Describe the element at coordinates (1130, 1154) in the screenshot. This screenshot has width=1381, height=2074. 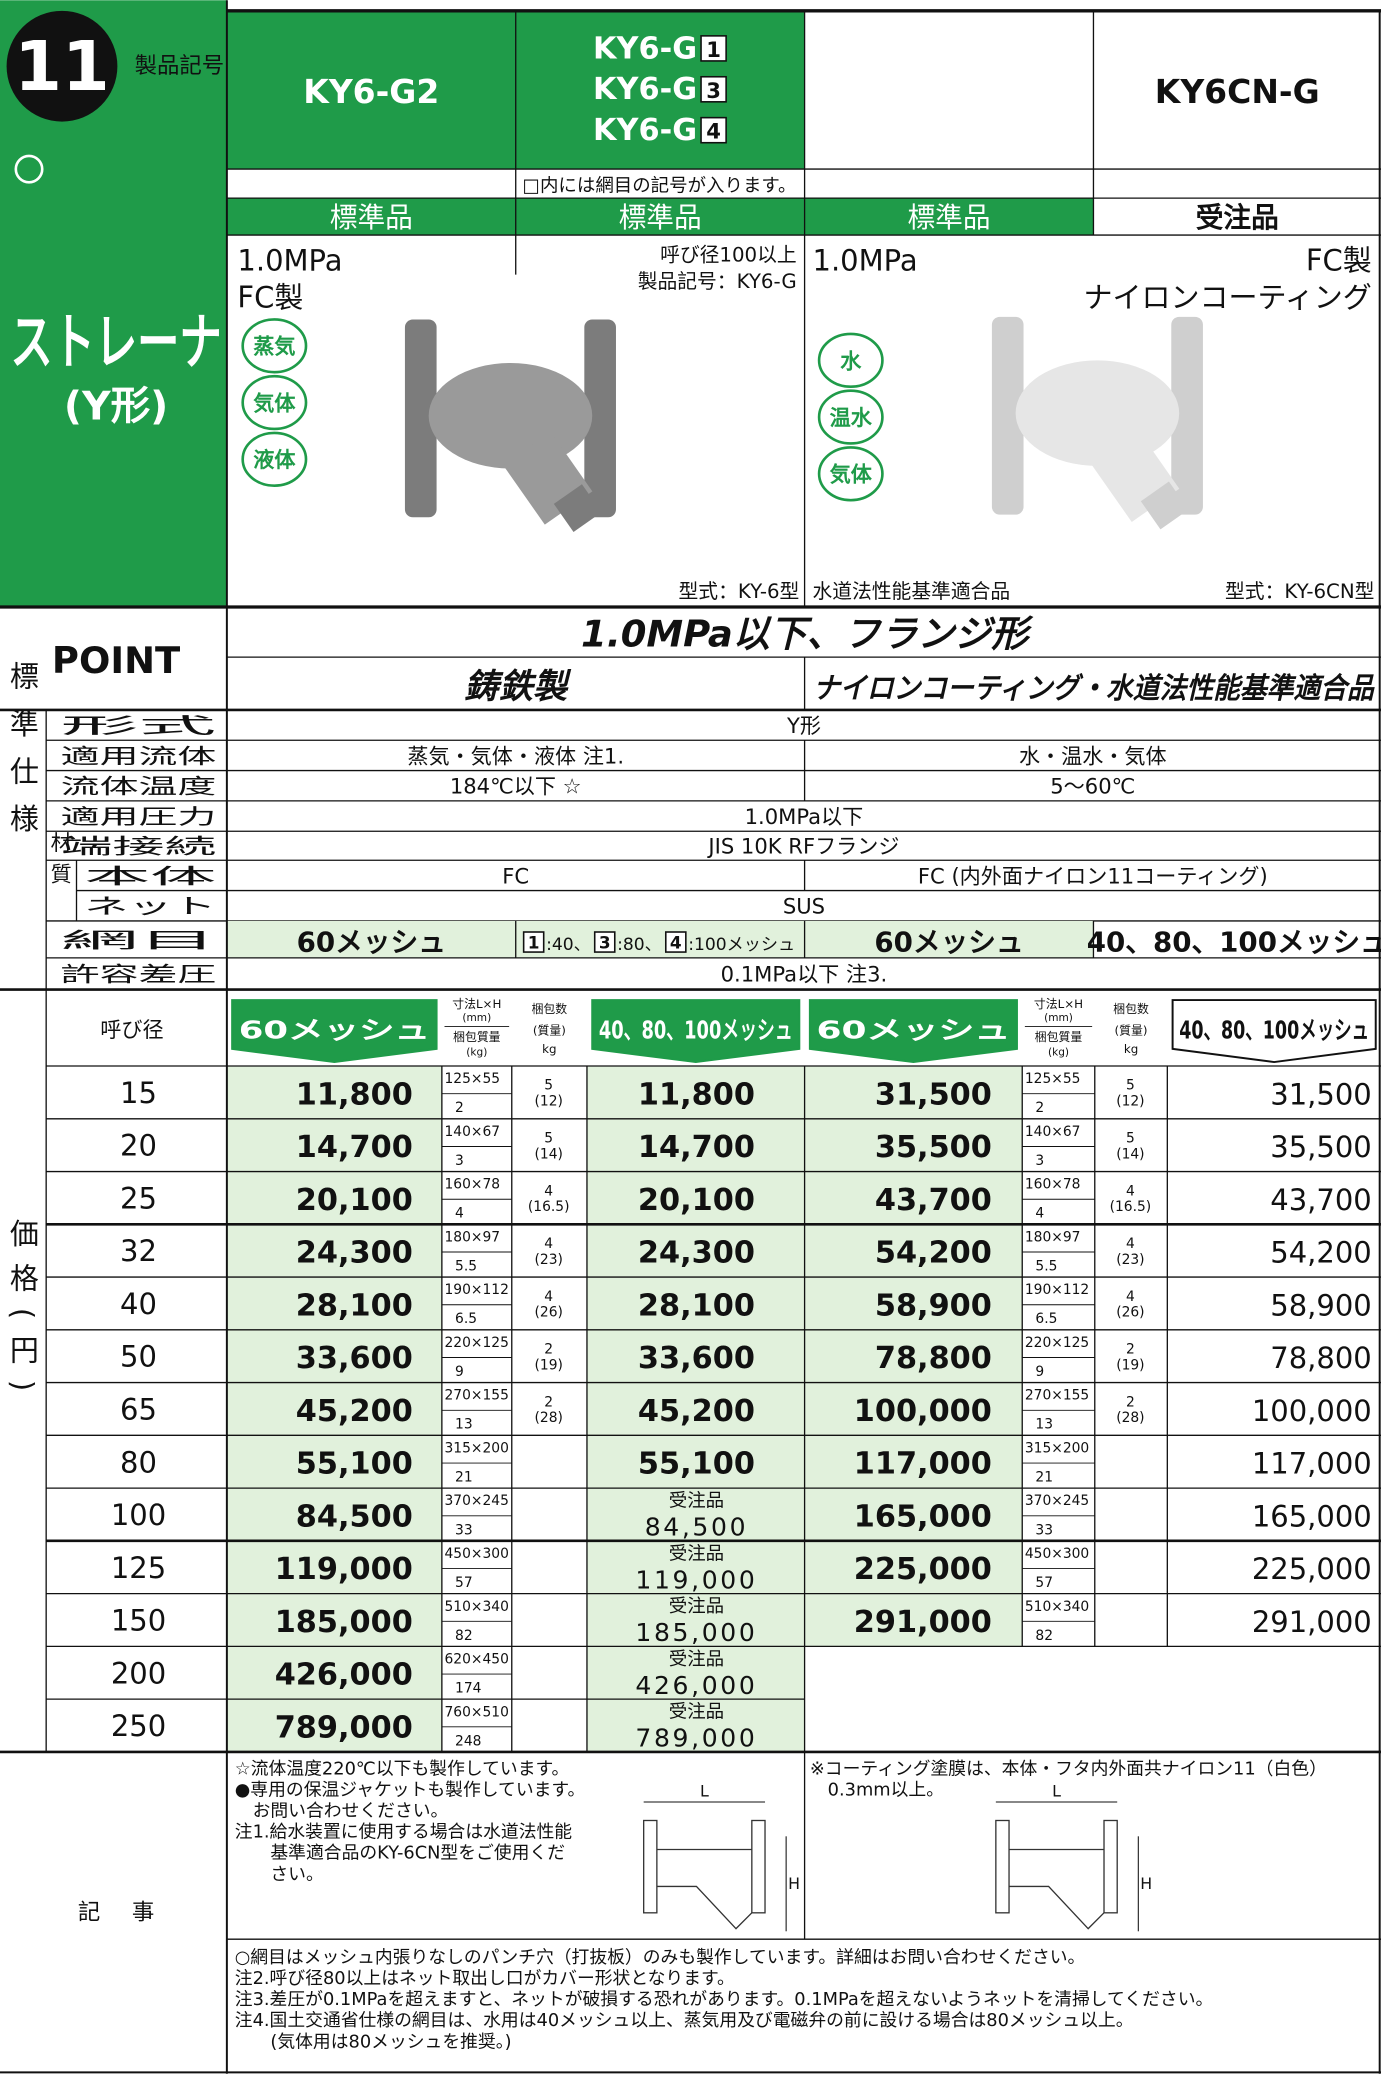
I see `pack-weight: (14)` at that location.